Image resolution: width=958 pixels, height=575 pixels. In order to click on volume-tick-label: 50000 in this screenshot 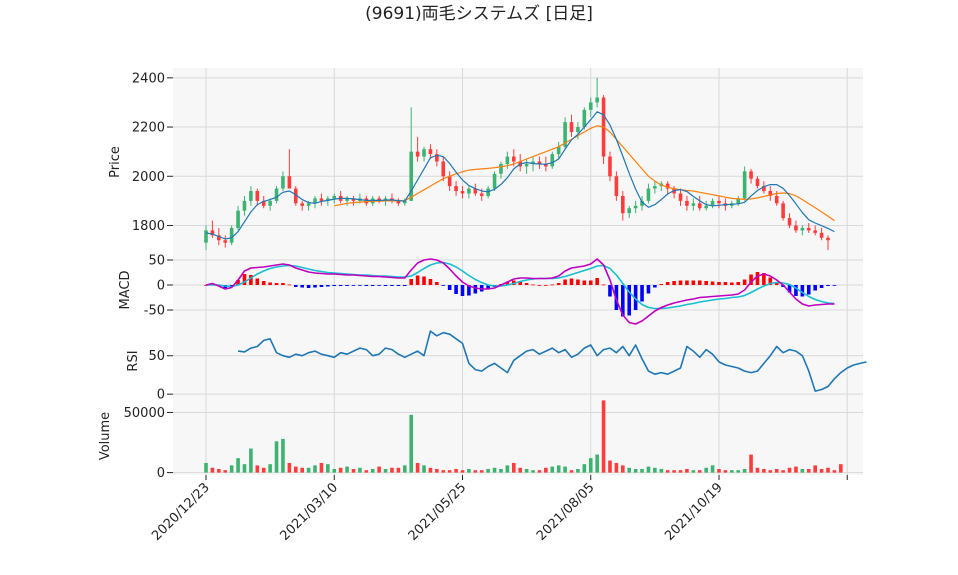, I will do `click(144, 413)`.